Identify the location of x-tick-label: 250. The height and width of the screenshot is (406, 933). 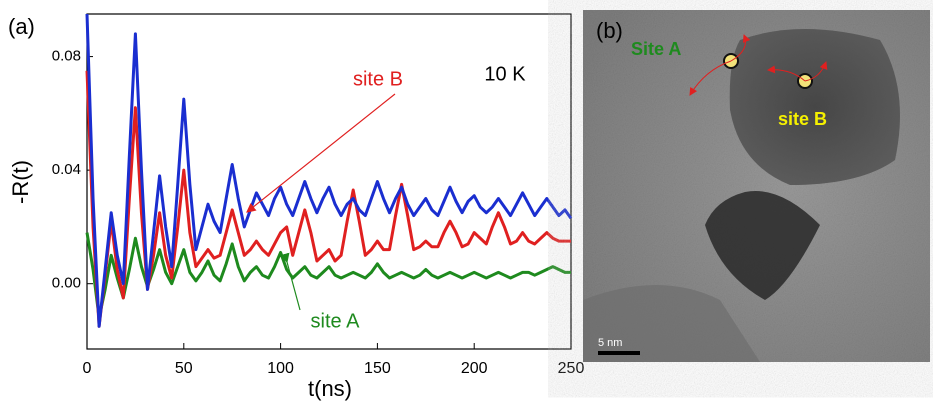
(571, 368).